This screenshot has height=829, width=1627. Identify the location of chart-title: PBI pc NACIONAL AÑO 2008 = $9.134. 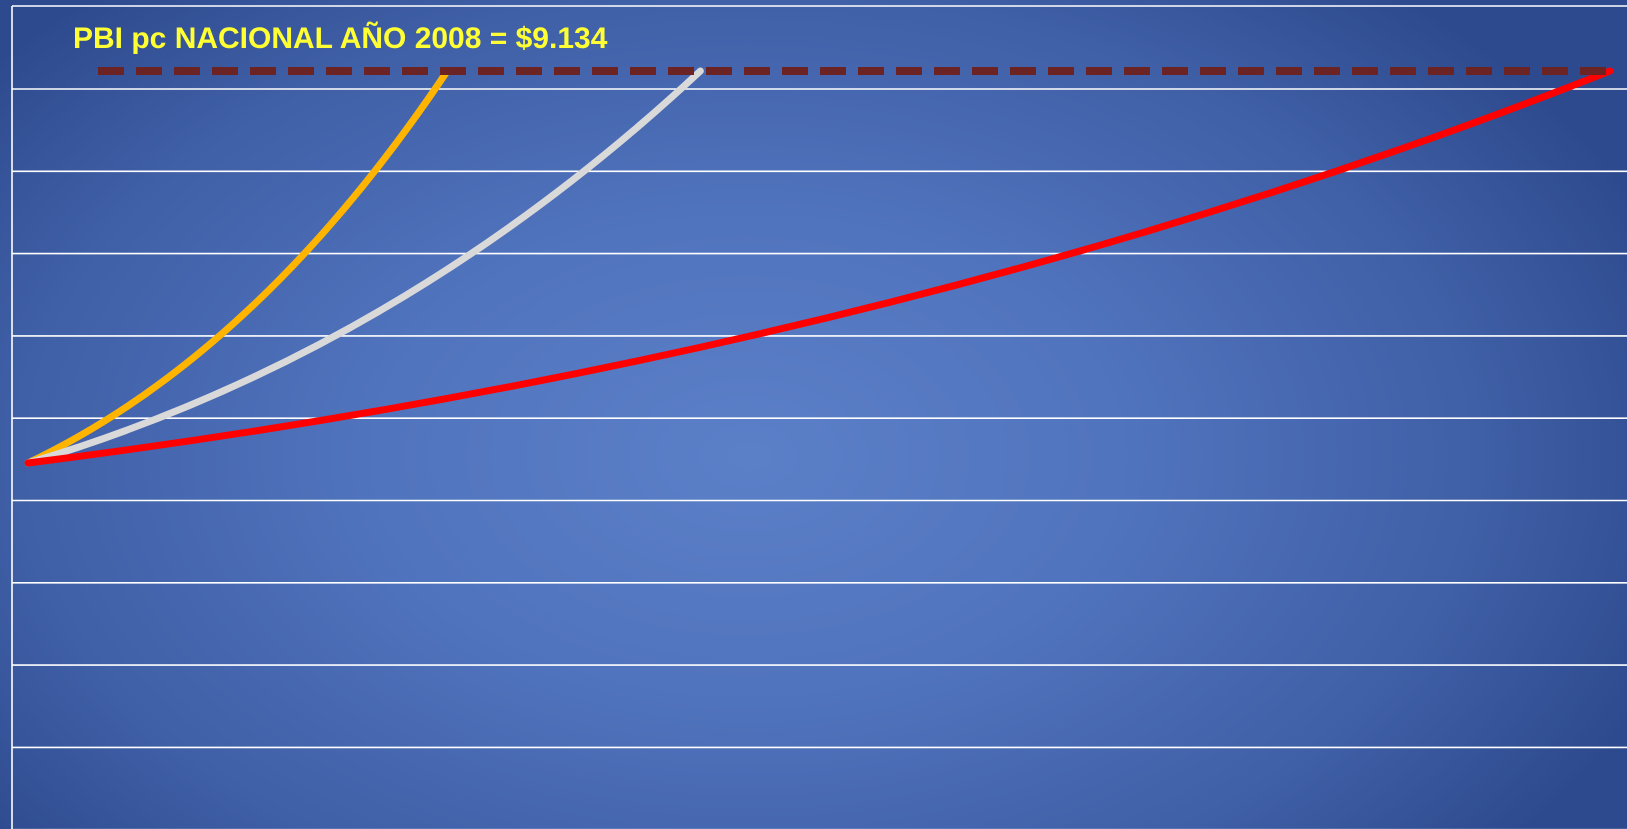
(340, 38).